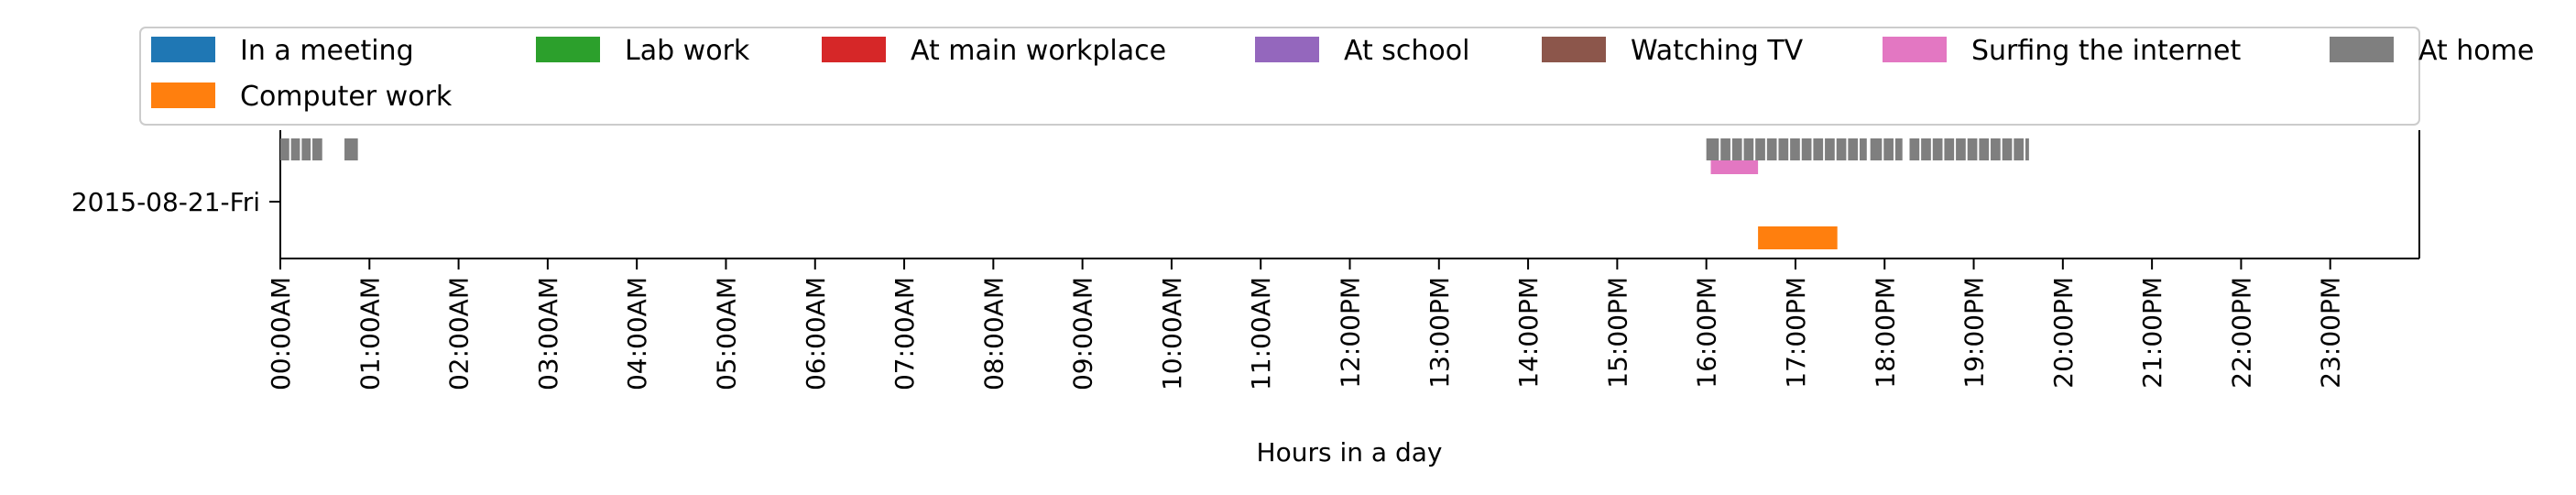 The width and height of the screenshot is (2576, 495). What do you see at coordinates (1885, 333) in the screenshot?
I see `x-tick-label: 18:00PM` at bounding box center [1885, 333].